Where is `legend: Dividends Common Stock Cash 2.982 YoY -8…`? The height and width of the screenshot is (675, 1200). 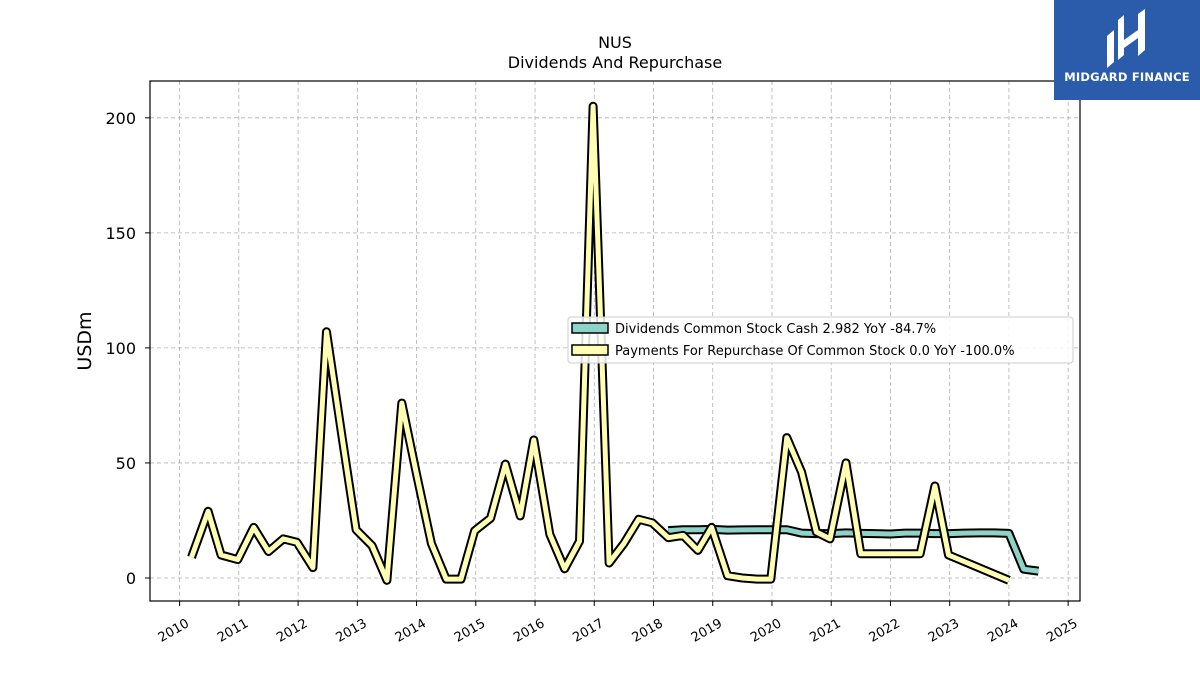
legend: Dividends Common Stock Cash 2.982 YoY -8… is located at coordinates (820, 340).